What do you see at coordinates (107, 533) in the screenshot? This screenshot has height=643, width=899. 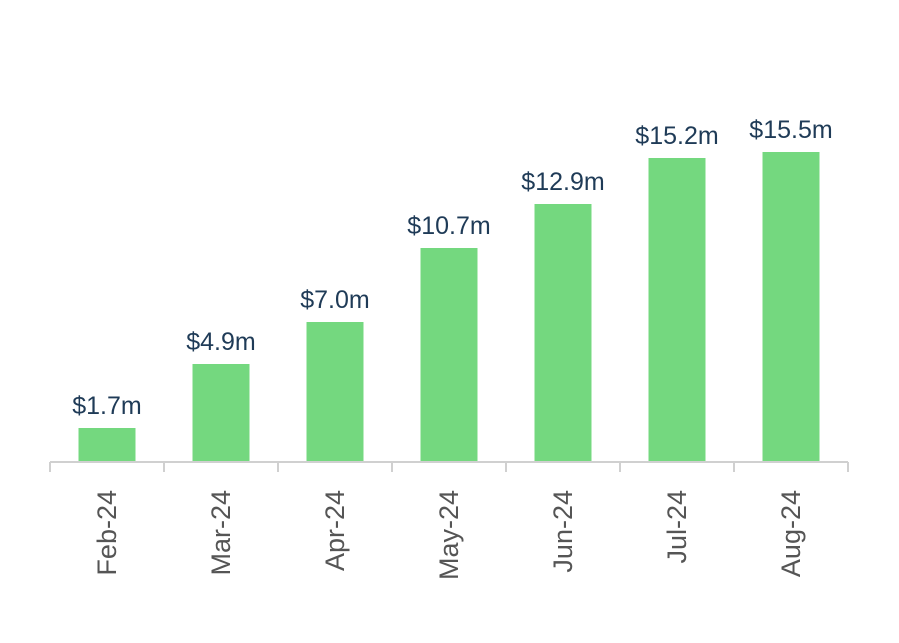 I see `tick-label-feb-24: Feb-24` at bounding box center [107, 533].